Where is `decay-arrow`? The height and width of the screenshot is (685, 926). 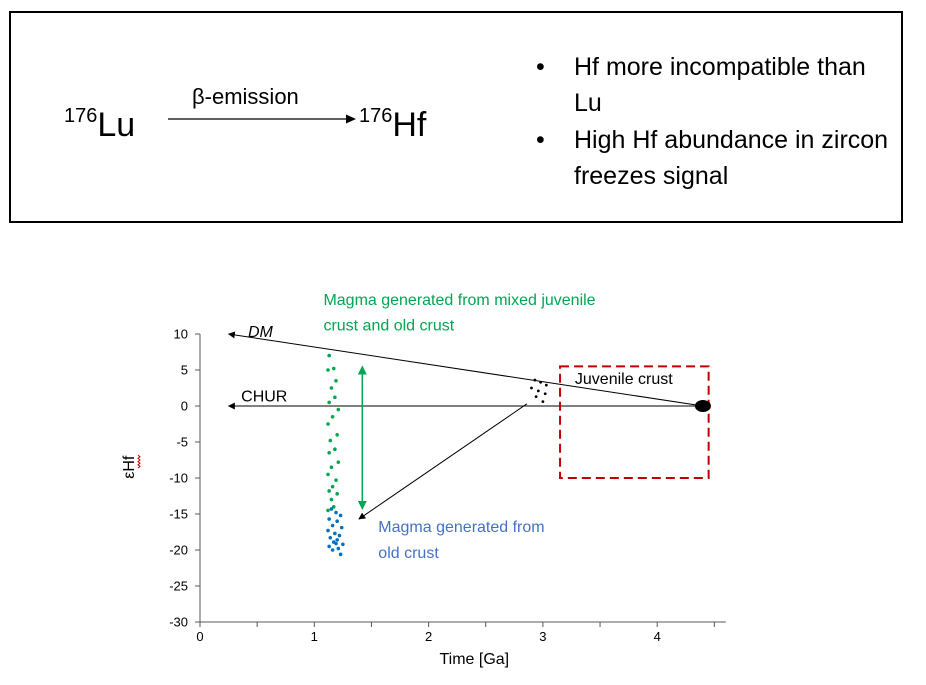
decay-arrow is located at coordinates (262, 119).